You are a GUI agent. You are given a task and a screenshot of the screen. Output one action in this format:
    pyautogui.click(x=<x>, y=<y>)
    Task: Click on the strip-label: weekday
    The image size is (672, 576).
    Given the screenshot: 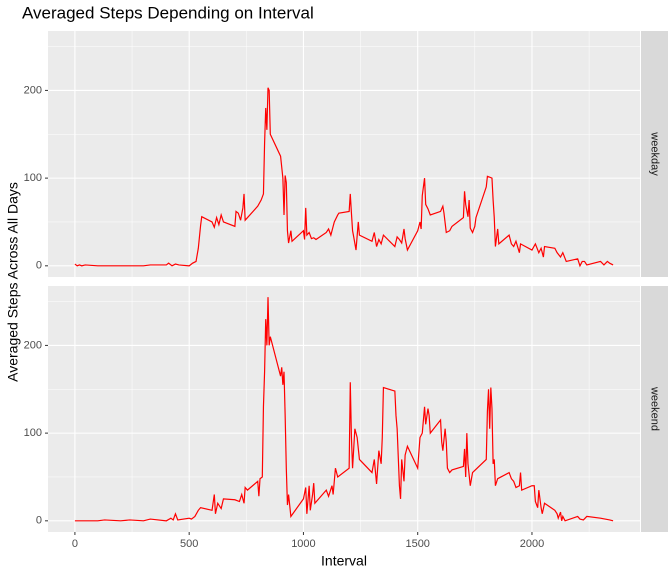 What is the action you would take?
    pyautogui.click(x=655, y=153)
    